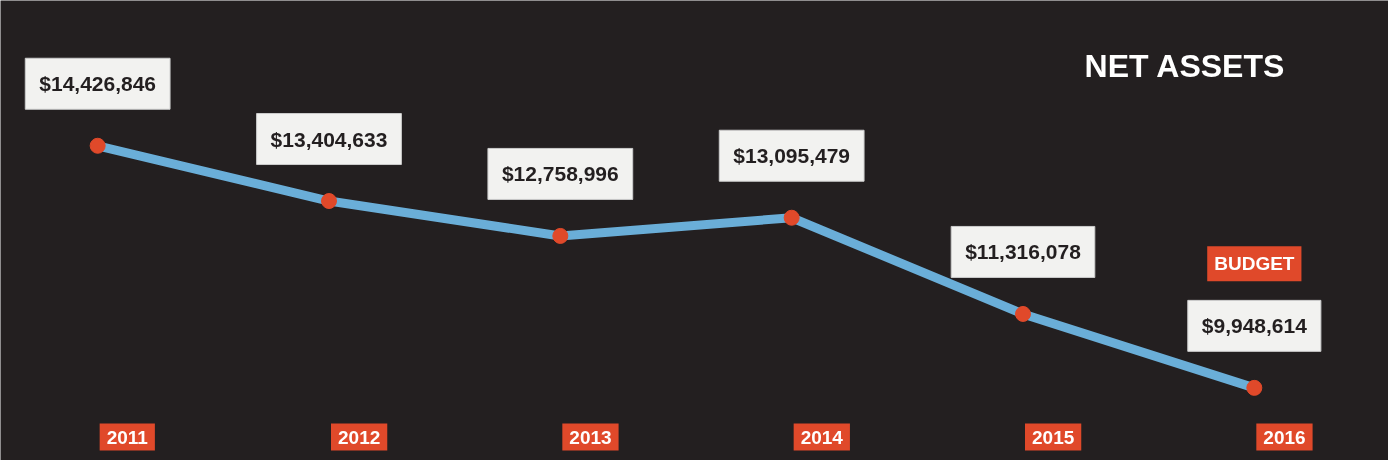 The image size is (1388, 460). Describe the element at coordinates (359, 437) in the screenshot. I see `x-tick-label: 2012` at that location.